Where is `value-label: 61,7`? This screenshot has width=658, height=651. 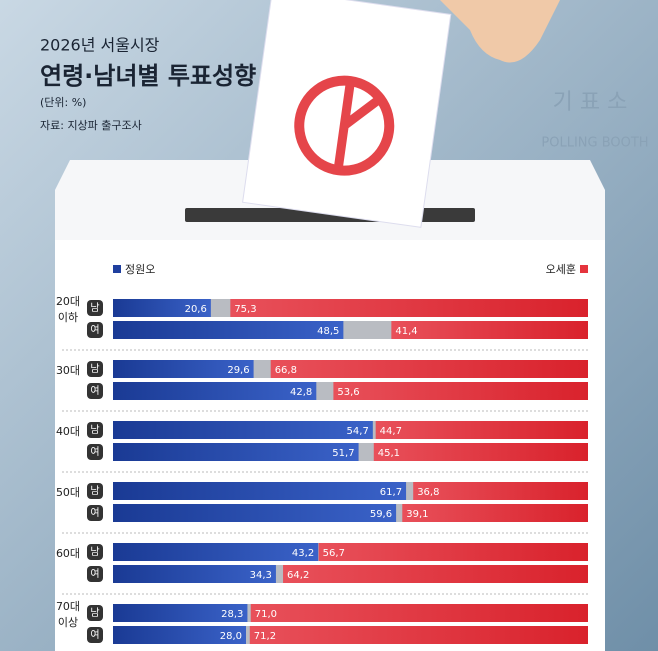
value-label: 61,7 is located at coordinates (391, 492).